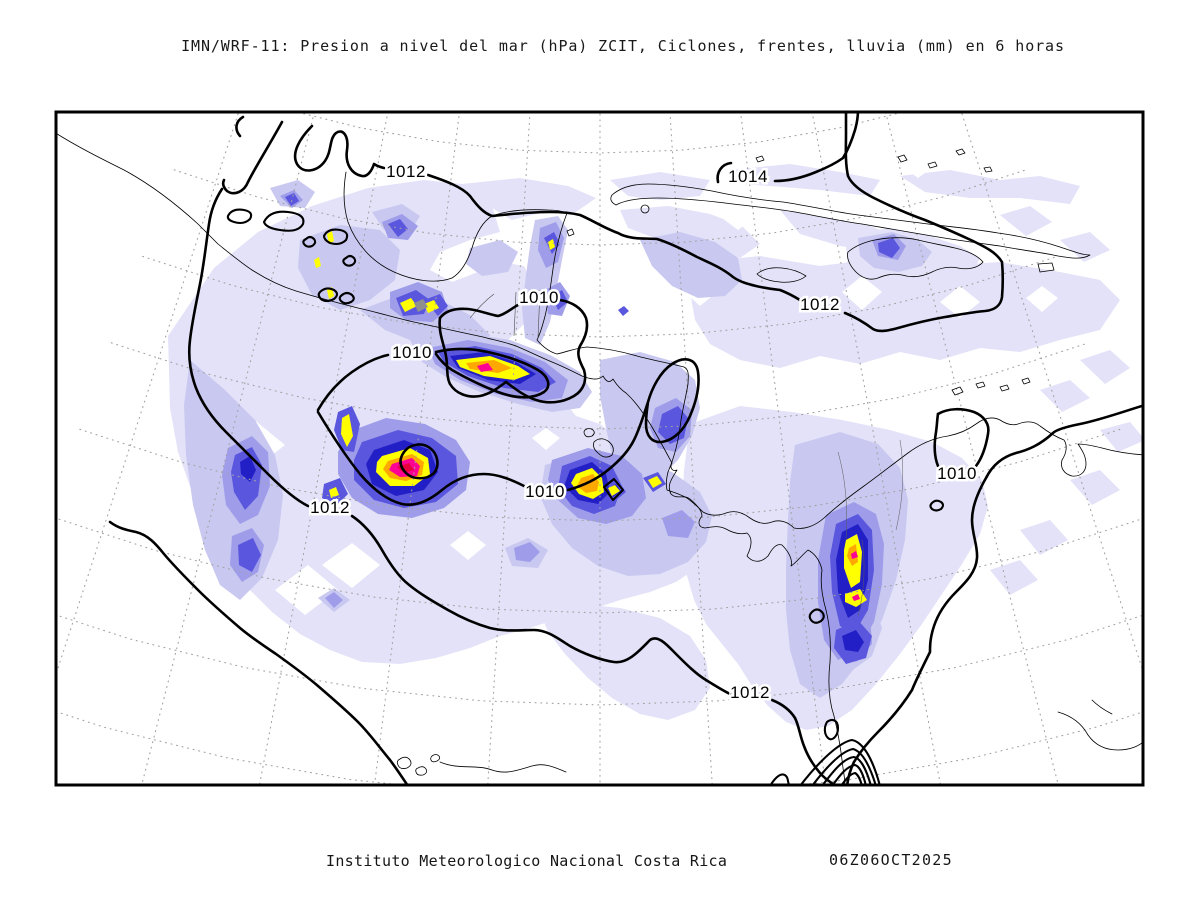 The width and height of the screenshot is (1200, 900). I want to click on footer-timestamp: 06Z06OCT2025, so click(891, 860).